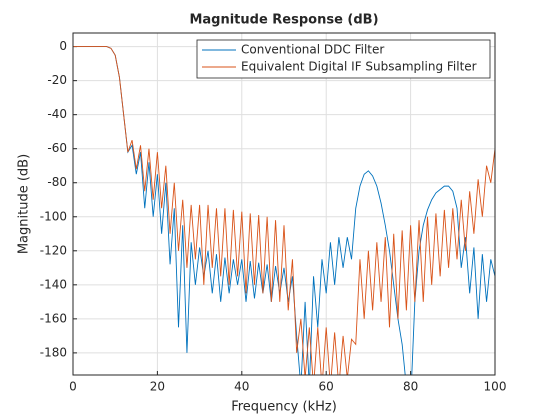 The width and height of the screenshot is (560, 420). Describe the element at coordinates (343, 59) in the screenshot. I see `legend-box` at that location.